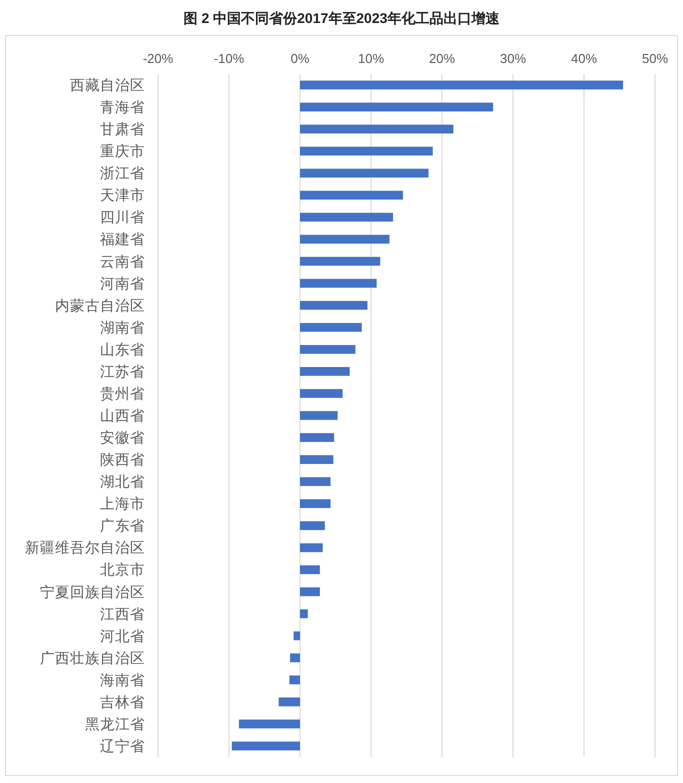 The image size is (683, 783). I want to click on y-tick-label: 山西省, so click(122, 416).